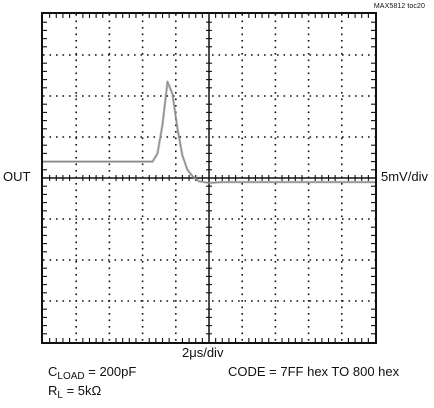 This screenshot has width=434, height=408. I want to click on load-resistance-symbol: R, so click(53, 390).